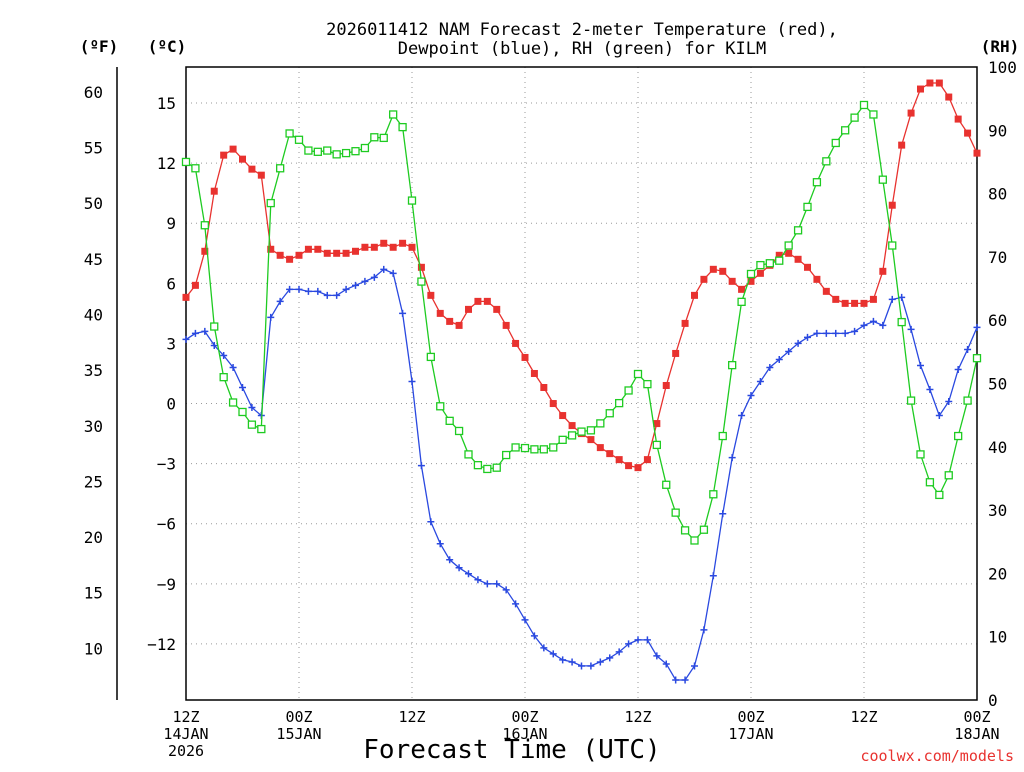 The image size is (1024, 772). Describe the element at coordinates (997, 194) in the screenshot. I see `rh-tick-2: 80` at that location.